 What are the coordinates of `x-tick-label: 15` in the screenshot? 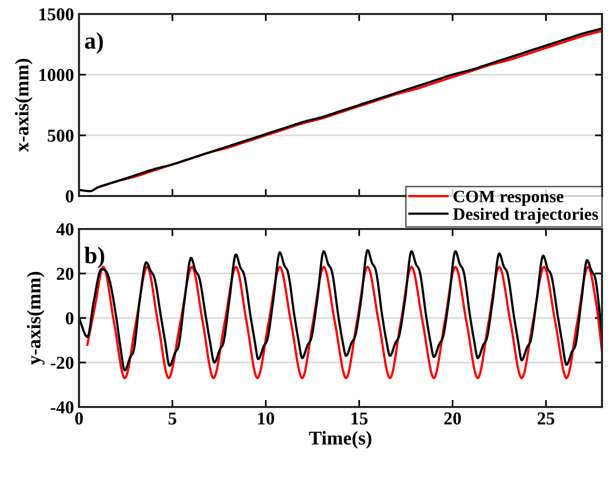 It's located at (360, 418).